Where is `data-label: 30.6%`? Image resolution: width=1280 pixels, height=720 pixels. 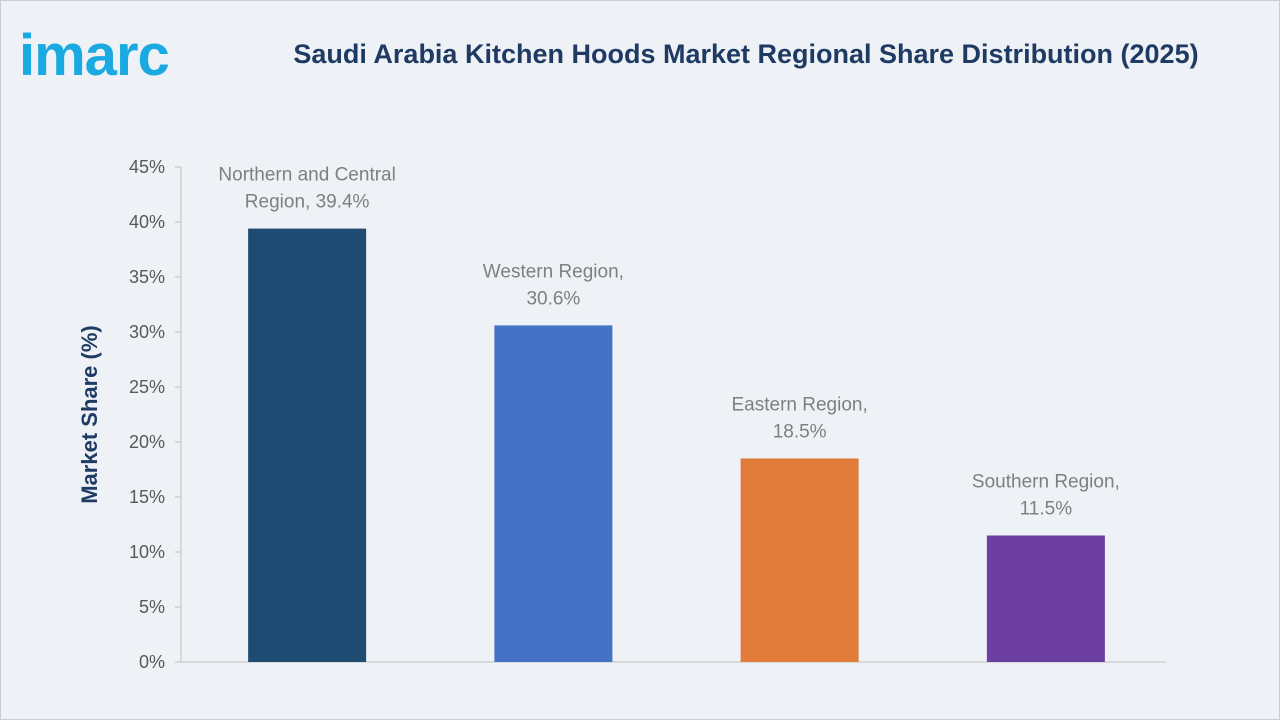 data-label: 30.6% is located at coordinates (553, 298).